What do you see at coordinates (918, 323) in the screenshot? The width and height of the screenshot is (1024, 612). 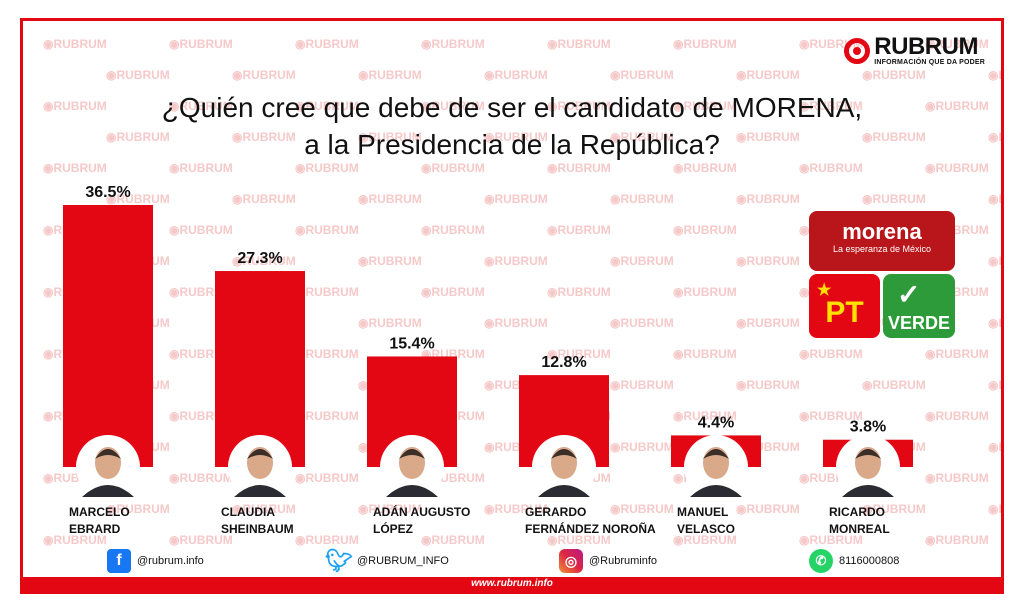 I see `verde-name: VERDE` at bounding box center [918, 323].